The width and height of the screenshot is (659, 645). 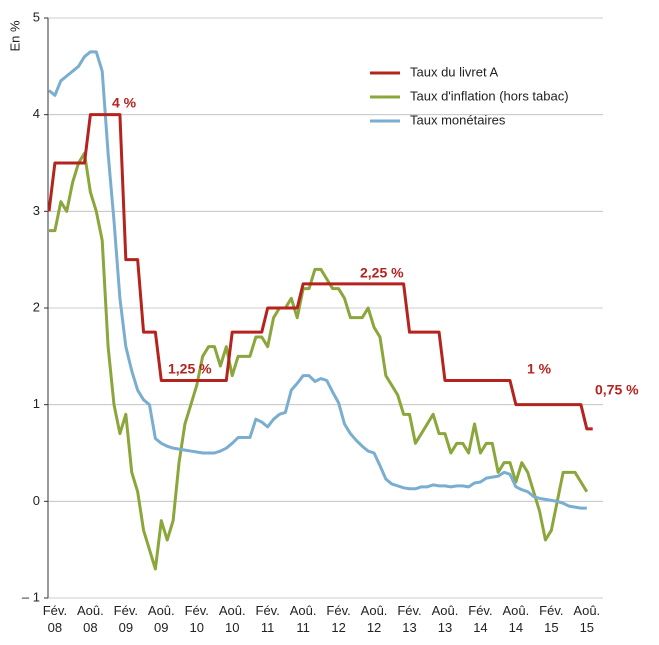 I want to click on y-axis-label: En %, so click(x=14, y=36).